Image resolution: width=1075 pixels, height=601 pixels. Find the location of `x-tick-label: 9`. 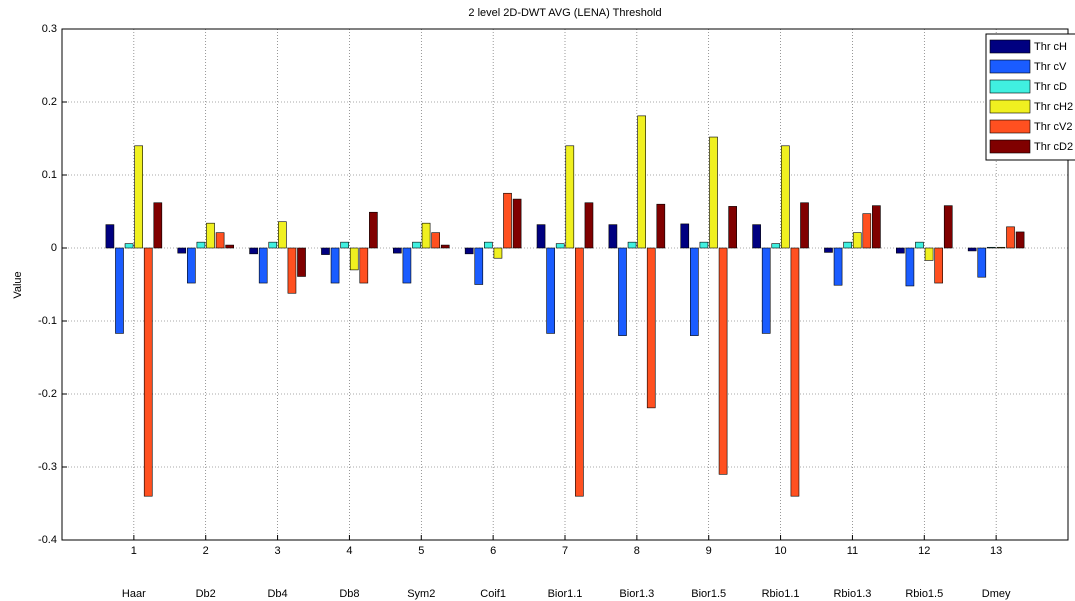

x-tick-label: 9 is located at coordinates (709, 551).